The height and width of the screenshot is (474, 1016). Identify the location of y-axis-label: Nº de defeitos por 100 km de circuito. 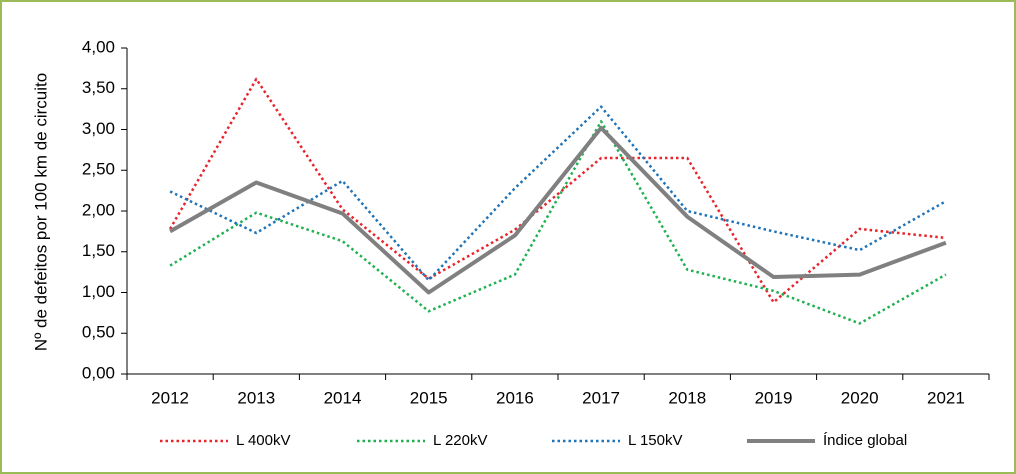
(40, 212).